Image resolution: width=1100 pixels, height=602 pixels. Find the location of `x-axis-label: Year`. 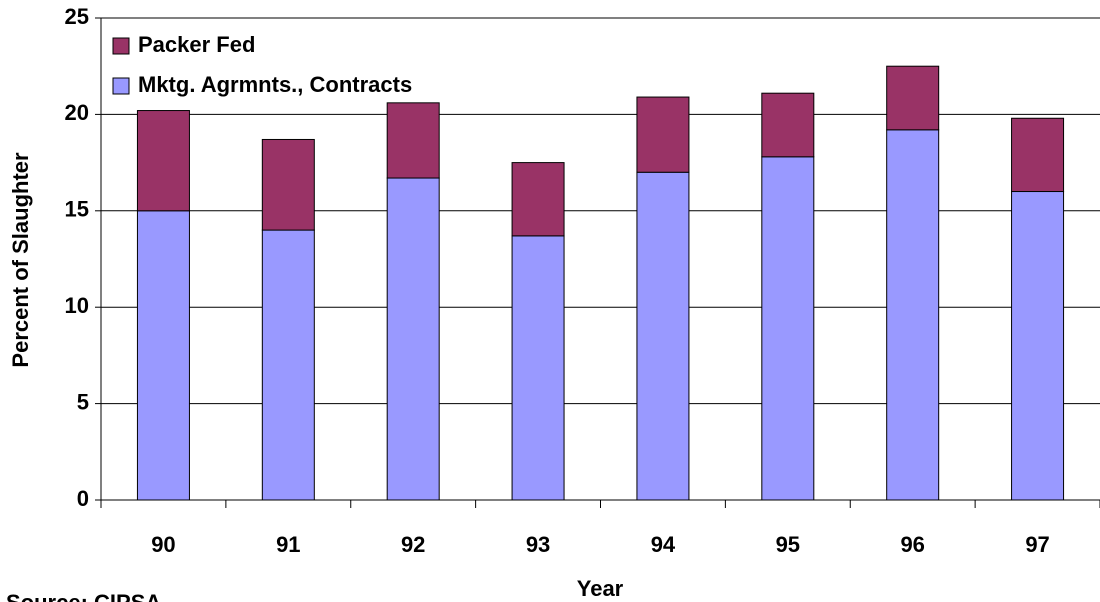

x-axis-label: Year is located at coordinates (600, 588).